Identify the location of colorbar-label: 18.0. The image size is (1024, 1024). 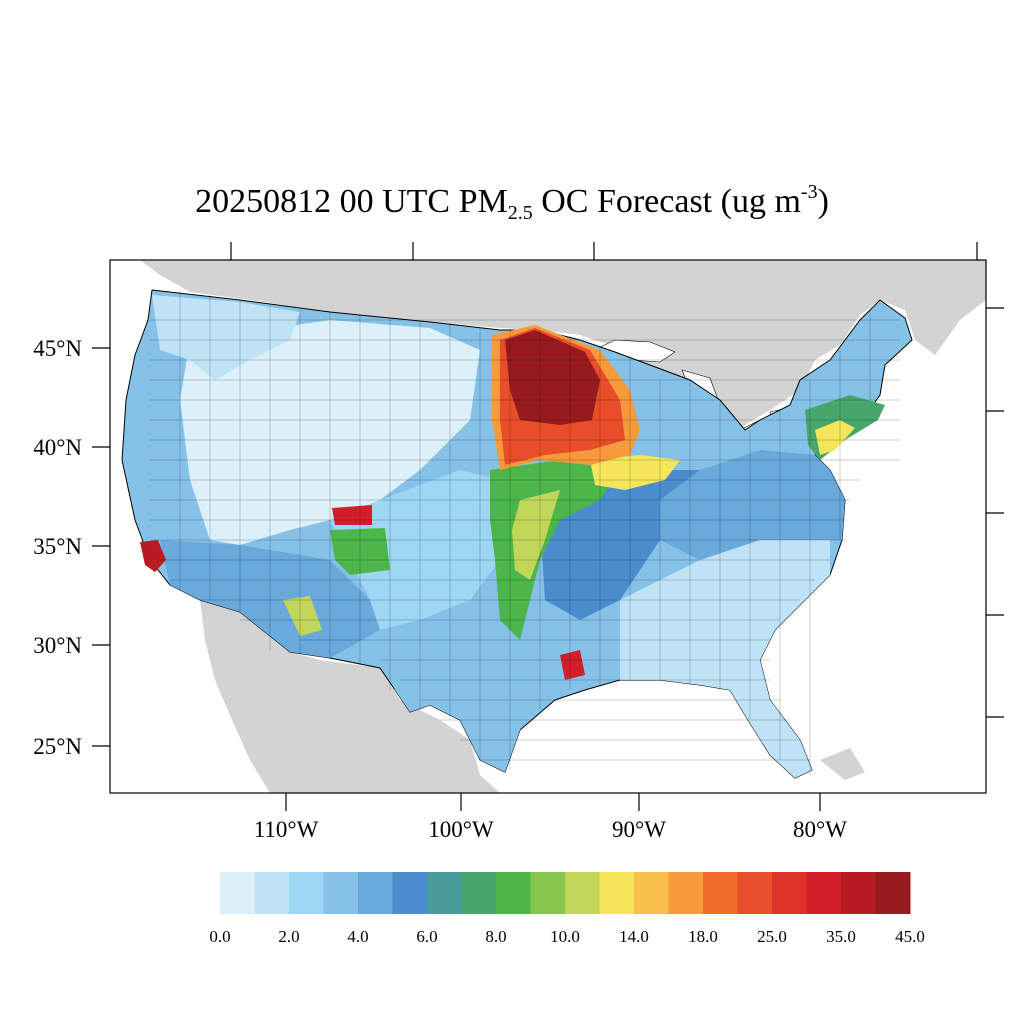
(703, 936).